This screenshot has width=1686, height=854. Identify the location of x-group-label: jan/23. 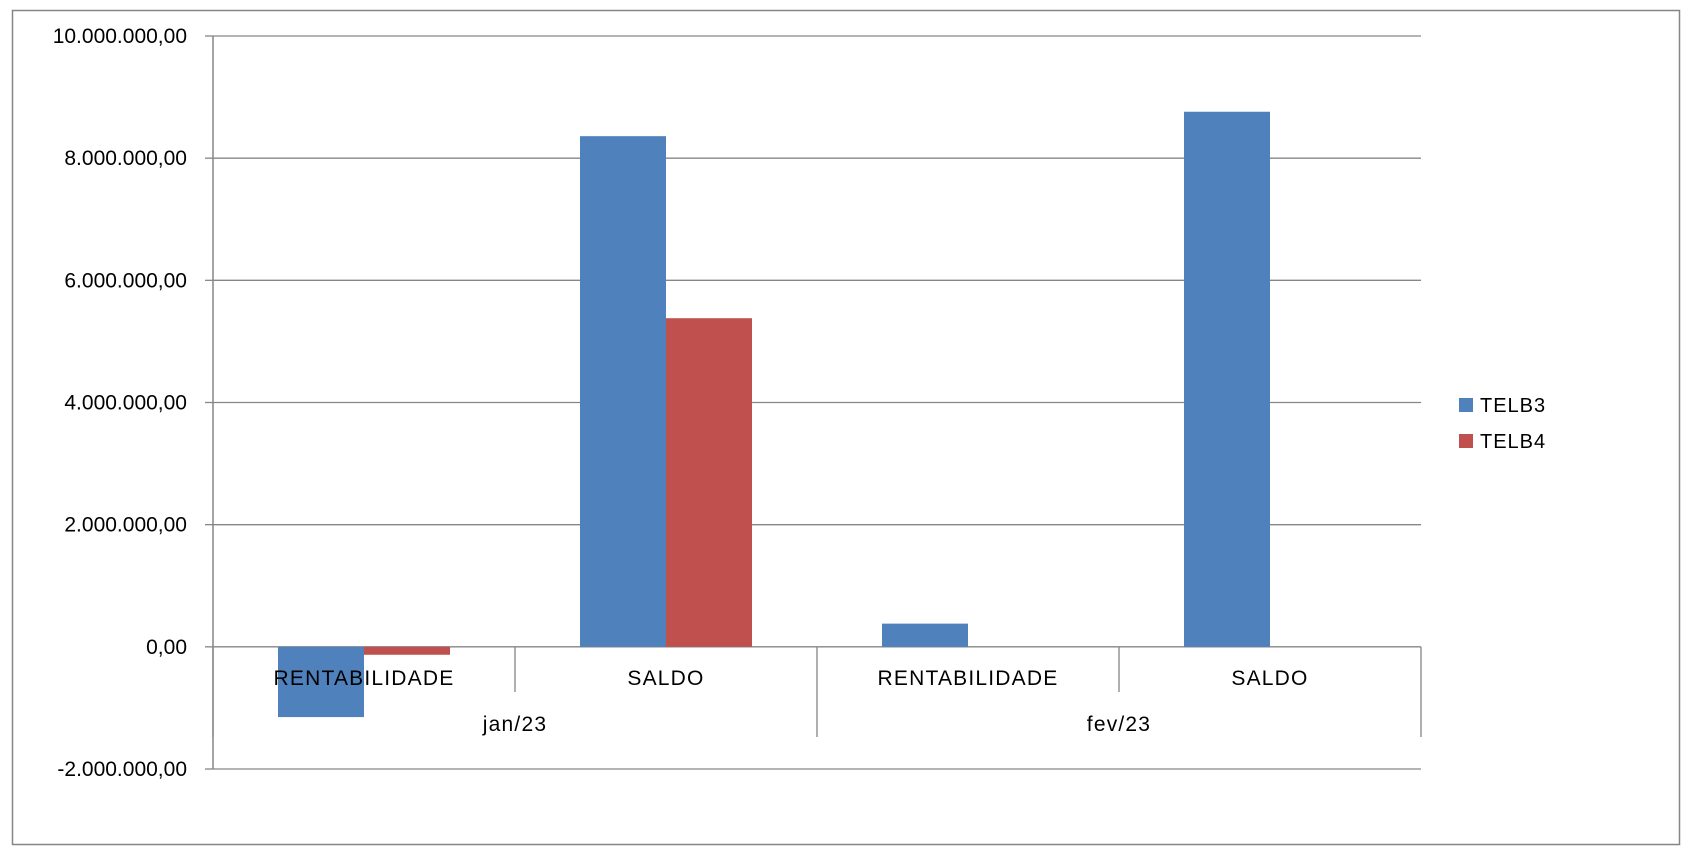
(514, 724).